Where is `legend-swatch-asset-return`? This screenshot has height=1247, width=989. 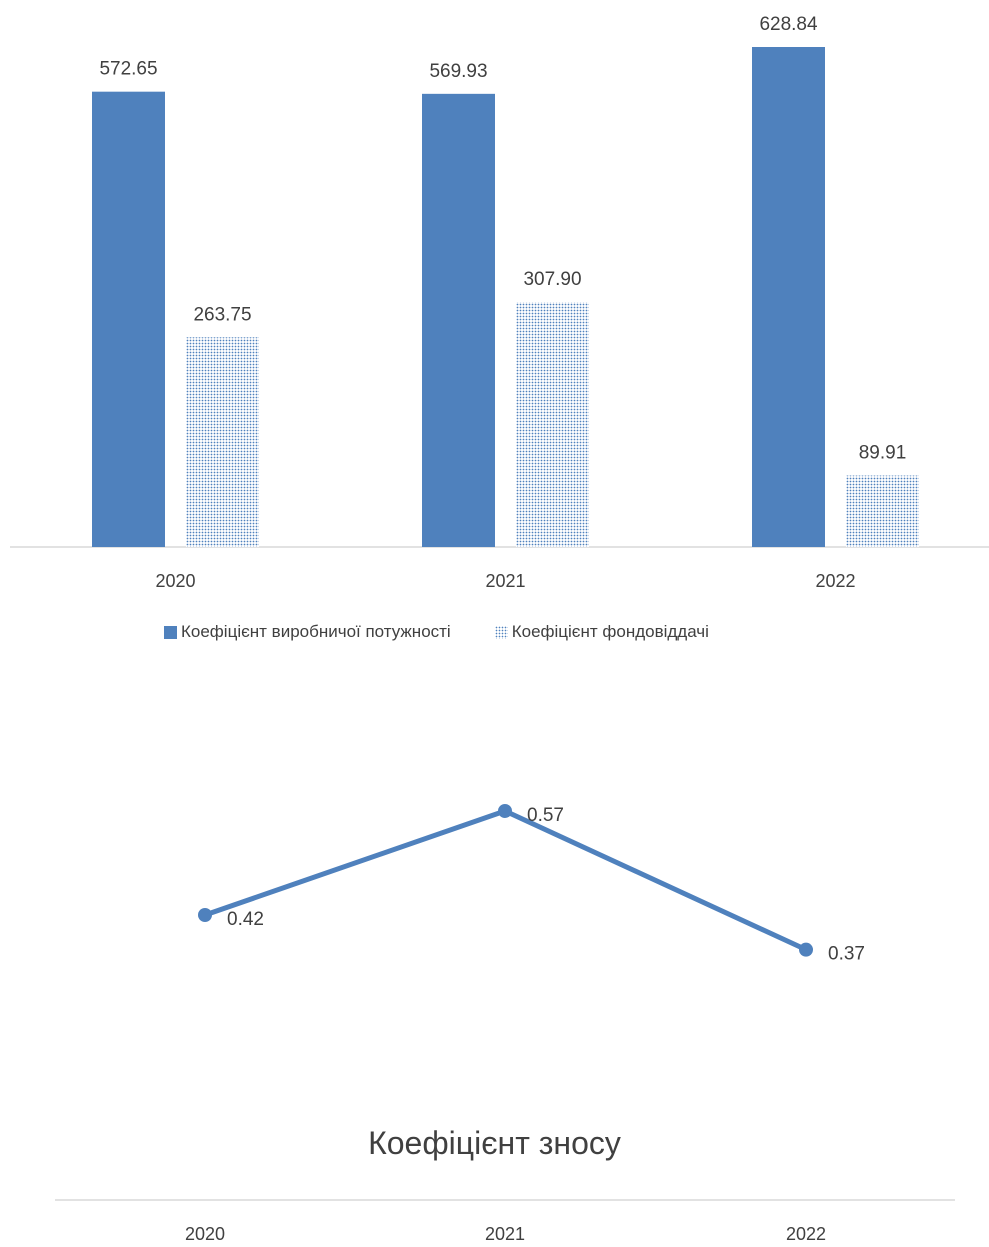 legend-swatch-asset-return is located at coordinates (501, 632).